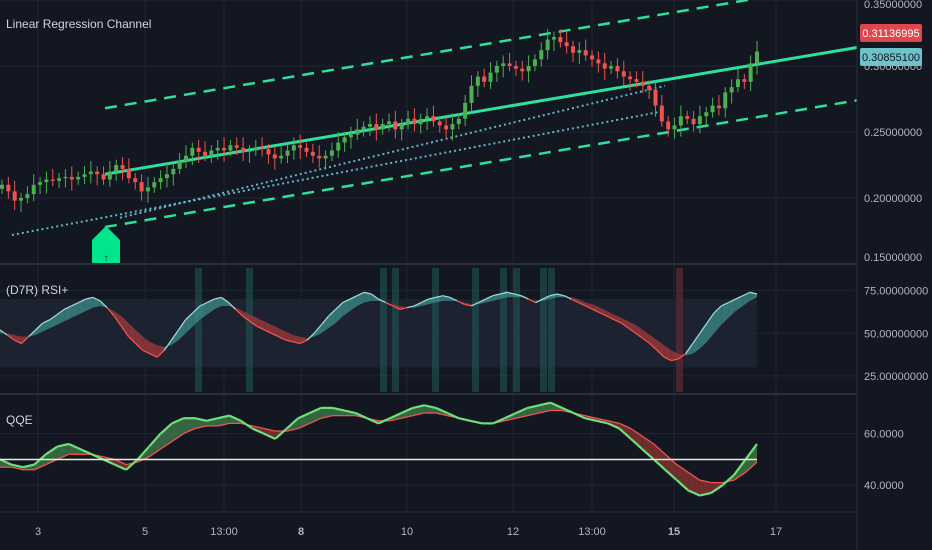 Image resolution: width=932 pixels, height=550 pixels. What do you see at coordinates (408, 532) in the screenshot?
I see `time-axis-labels: 3 5 13:00 8 10 12 13:00 15 17` at bounding box center [408, 532].